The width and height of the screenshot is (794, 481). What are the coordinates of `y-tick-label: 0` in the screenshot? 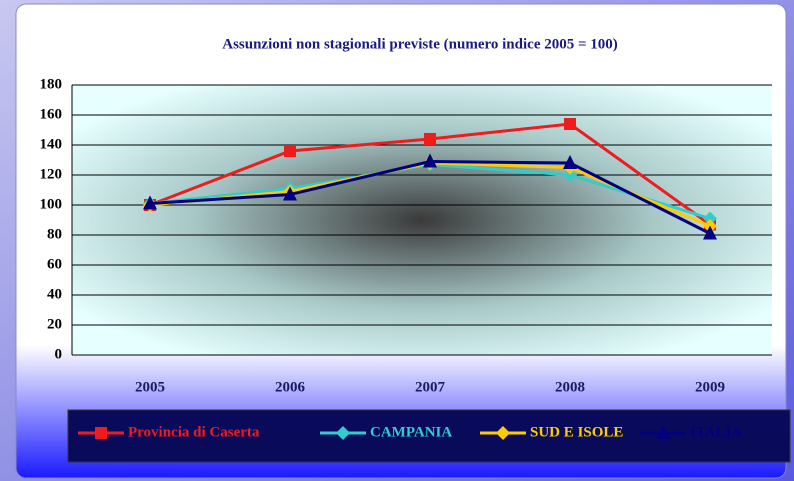 It's located at (59, 354).